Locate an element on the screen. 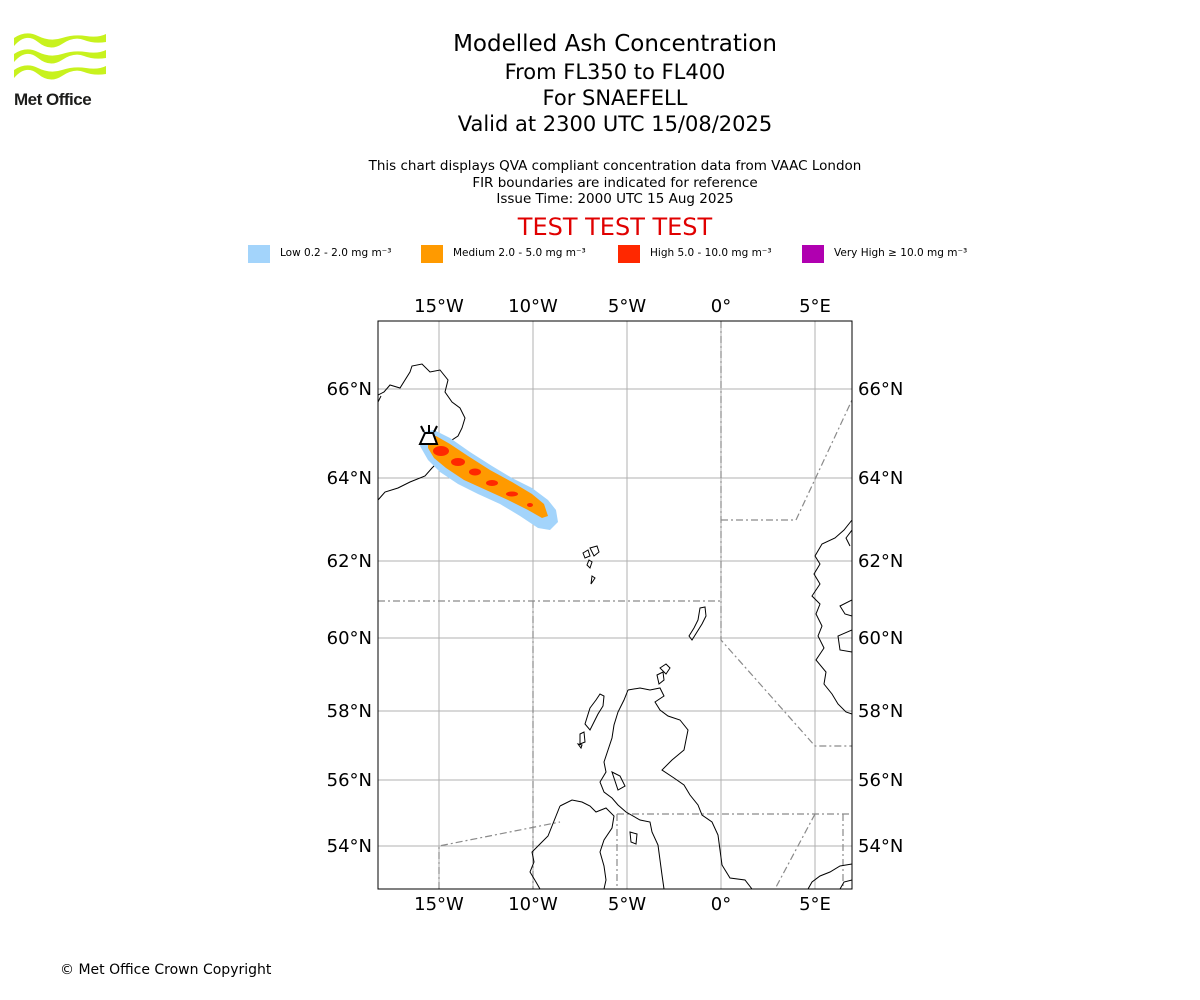  chart-title: Modelled Ash Concentration is located at coordinates (615, 44).